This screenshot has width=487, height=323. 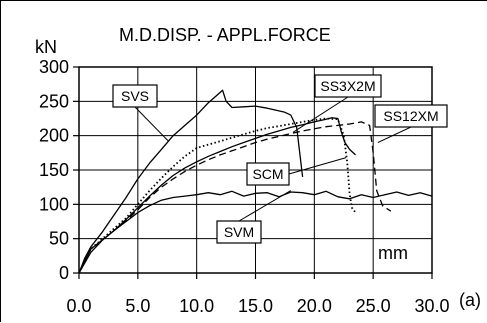 I want to click on tag-leader-ss12xm, so click(x=394, y=134).